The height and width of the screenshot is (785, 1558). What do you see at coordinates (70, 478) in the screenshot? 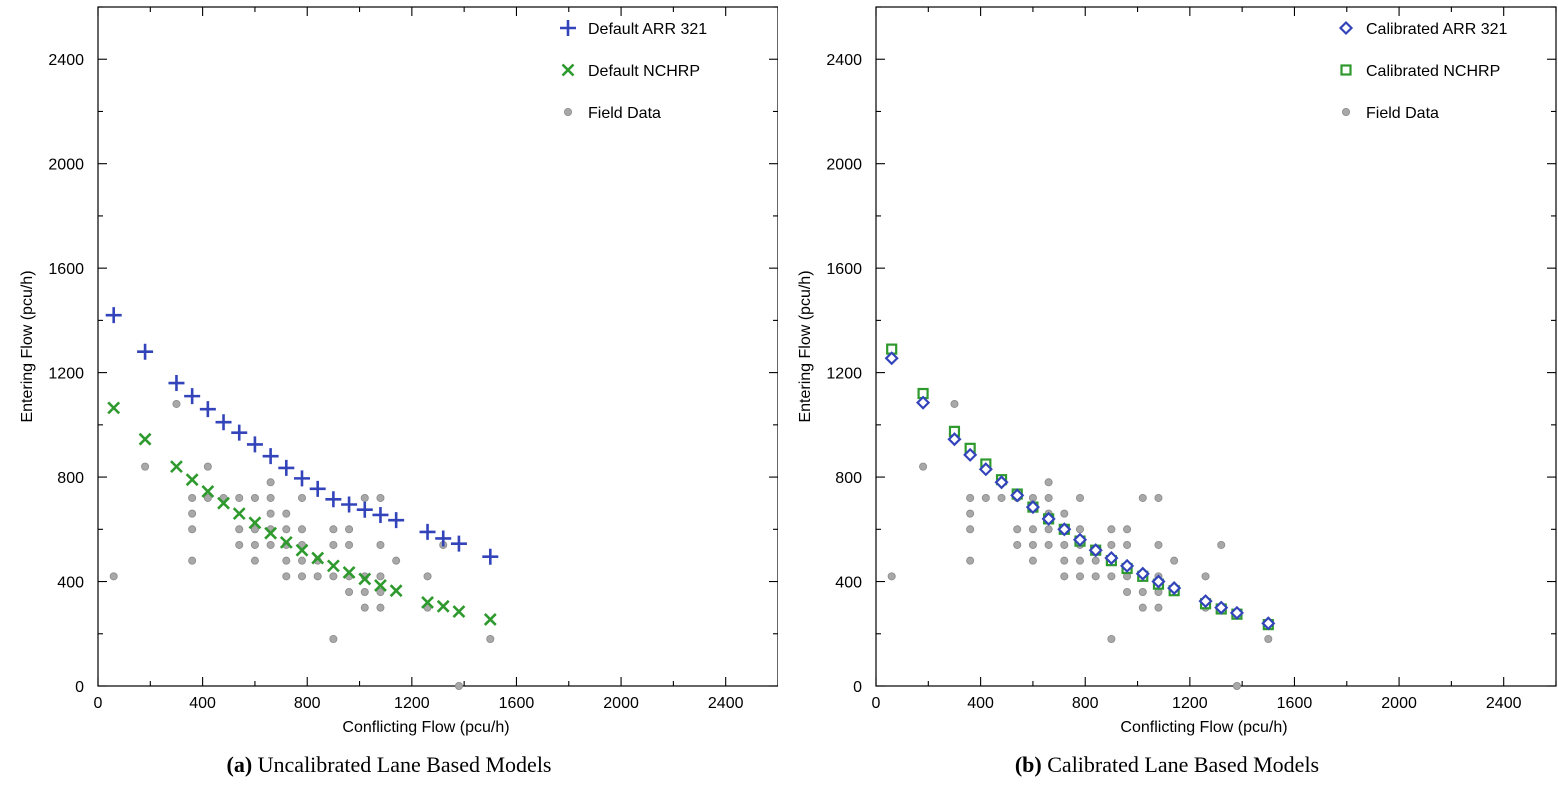
I see `chart-a-y-tick-label: 800` at bounding box center [70, 478].